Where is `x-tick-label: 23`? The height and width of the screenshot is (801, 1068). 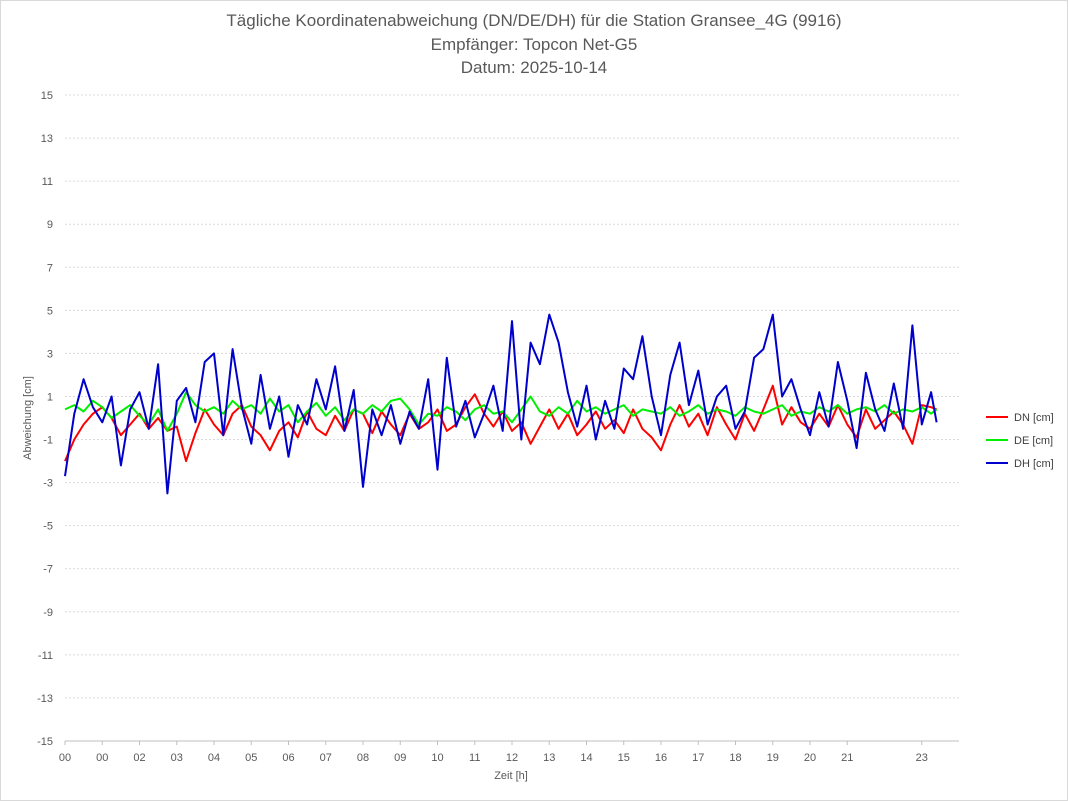
x-tick-label: 23 is located at coordinates (922, 758).